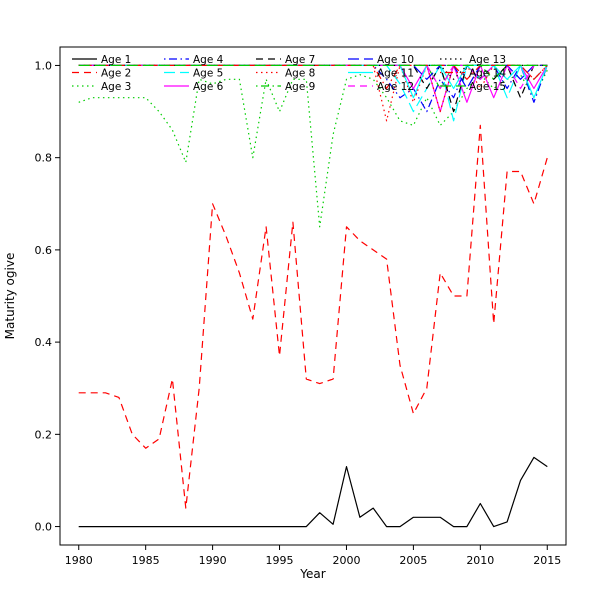 This screenshot has height=600, width=600. I want to click on x-tick-label: 1985, so click(146, 560).